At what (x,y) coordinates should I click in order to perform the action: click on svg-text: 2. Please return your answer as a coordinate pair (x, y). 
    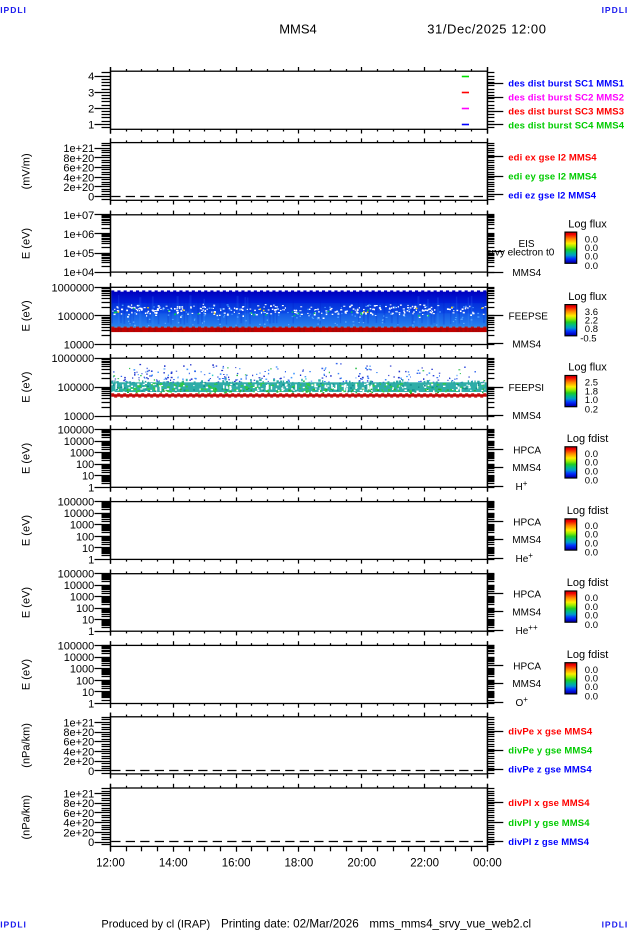
    Looking at the image, I should click on (91, 109).